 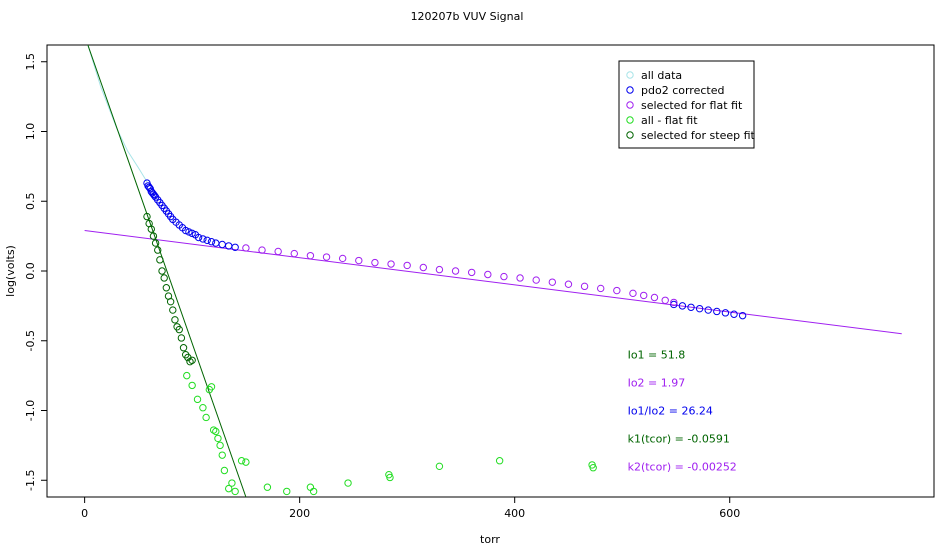 What do you see at coordinates (390, 433) in the screenshot?
I see `all-flat-fit-series` at bounding box center [390, 433].